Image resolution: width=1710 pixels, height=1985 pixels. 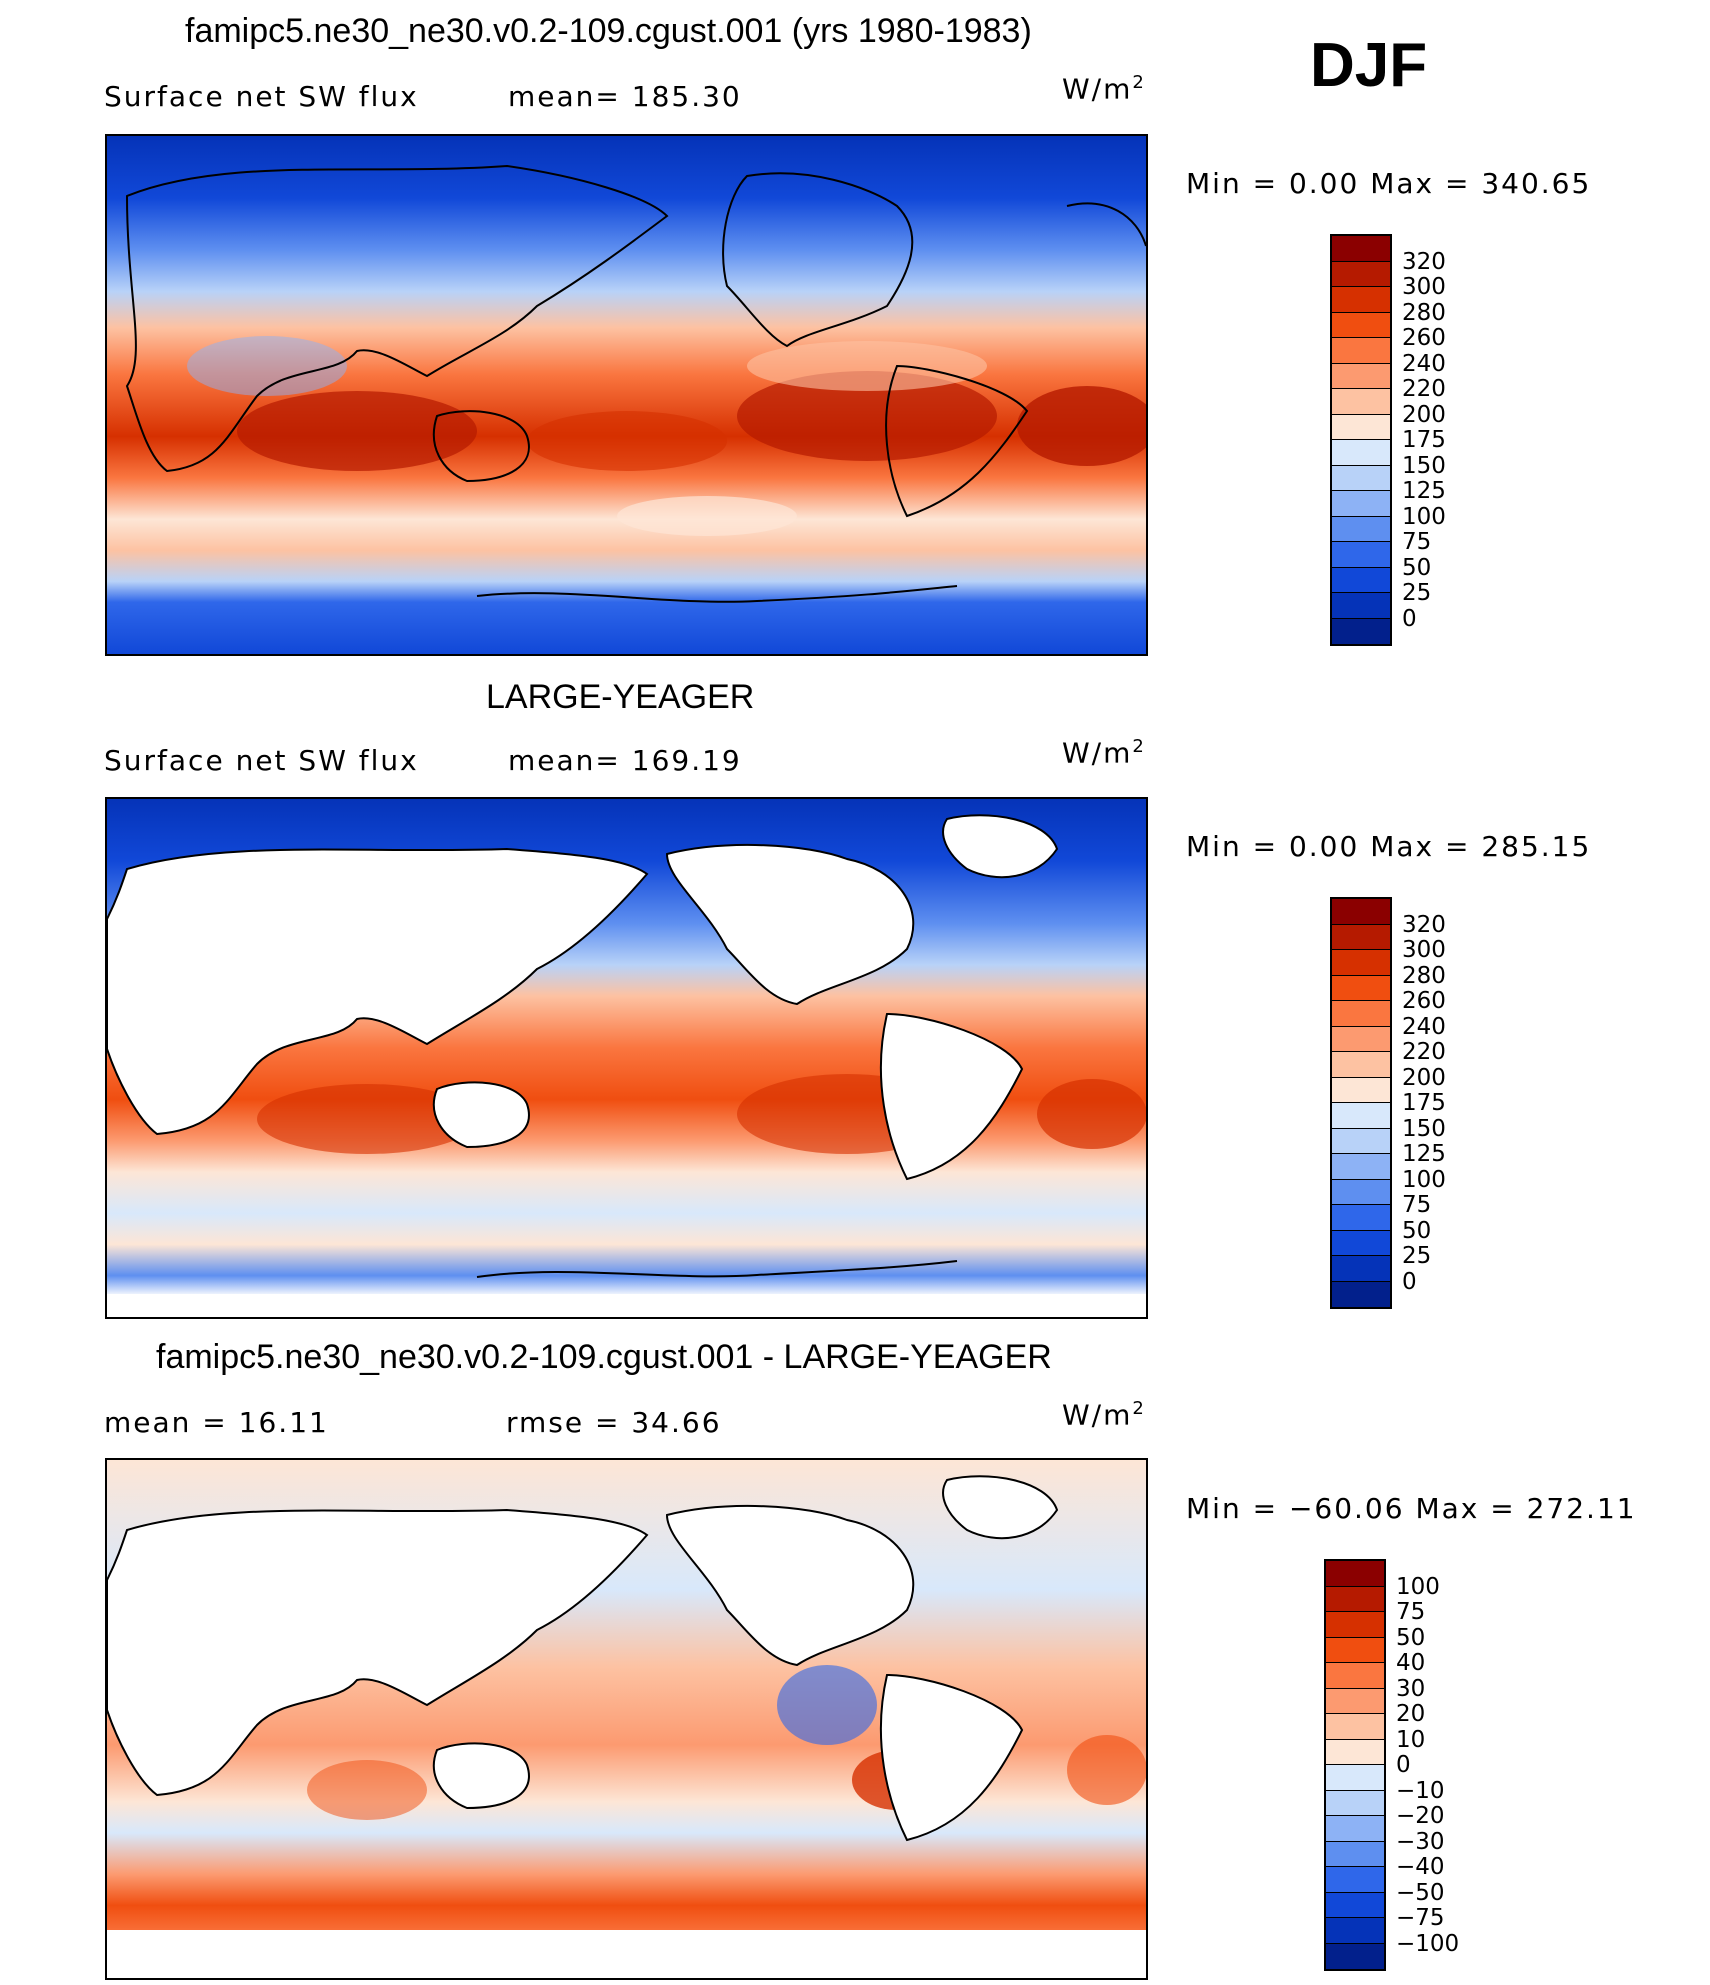 I want to click on panel1-colorbar, so click(x=1361, y=440).